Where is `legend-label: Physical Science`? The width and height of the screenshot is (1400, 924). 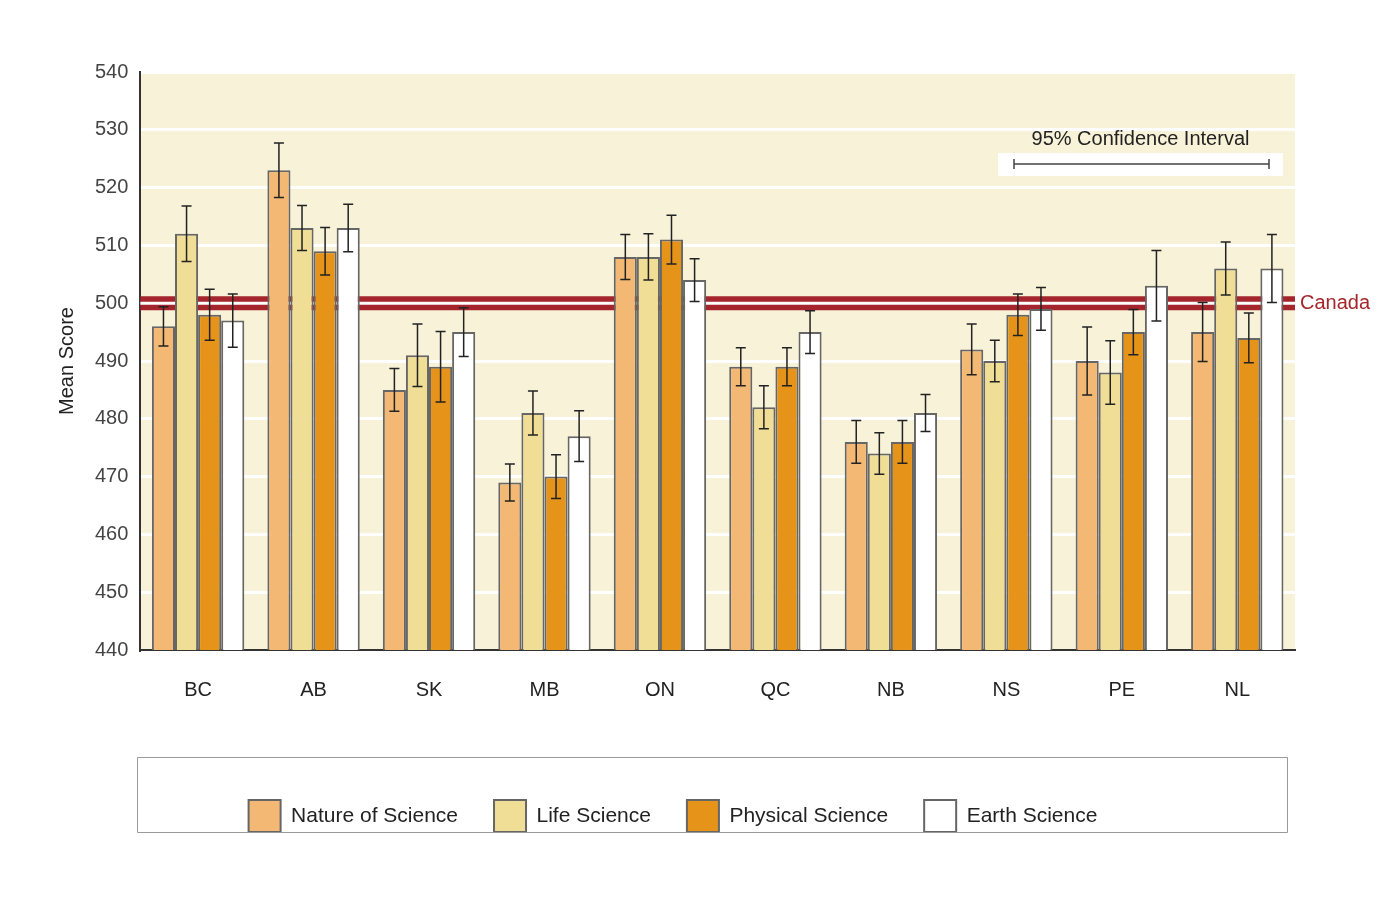 legend-label: Physical Science is located at coordinates (809, 814).